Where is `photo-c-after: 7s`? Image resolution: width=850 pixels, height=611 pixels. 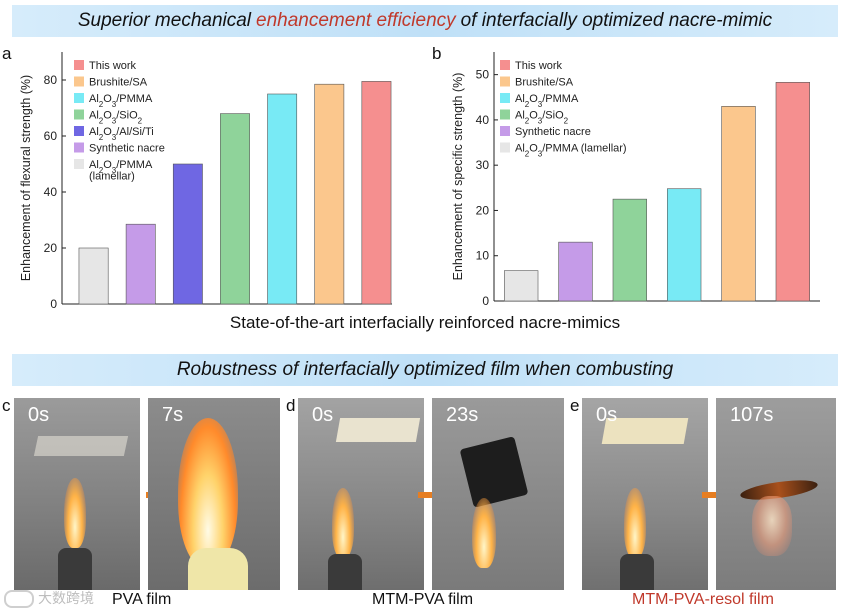
photo-c-after: 7s is located at coordinates (214, 494).